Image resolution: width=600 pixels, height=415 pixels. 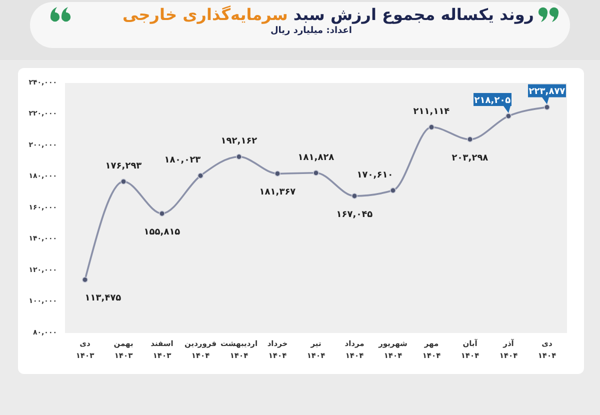 I want to click on annotation: ۲۲۳,۸۷۷, so click(x=547, y=92).